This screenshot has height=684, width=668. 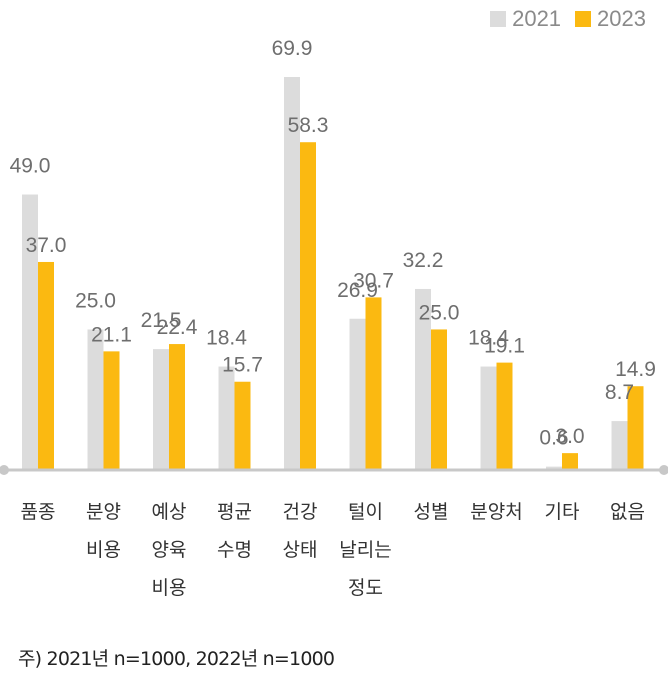 I want to click on legend-item-2021: 2021, so click(x=525, y=19).